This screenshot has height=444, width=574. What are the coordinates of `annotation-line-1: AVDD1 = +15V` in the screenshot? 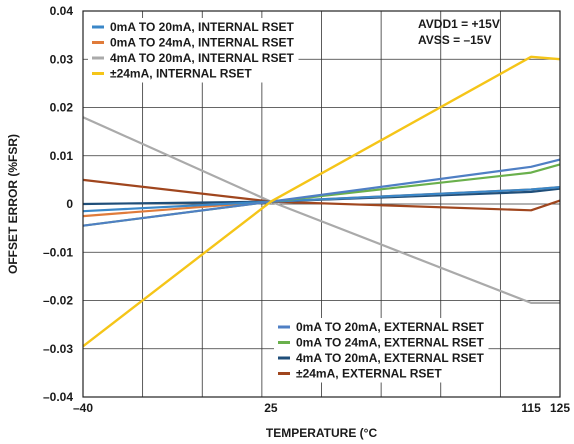 It's located at (459, 24).